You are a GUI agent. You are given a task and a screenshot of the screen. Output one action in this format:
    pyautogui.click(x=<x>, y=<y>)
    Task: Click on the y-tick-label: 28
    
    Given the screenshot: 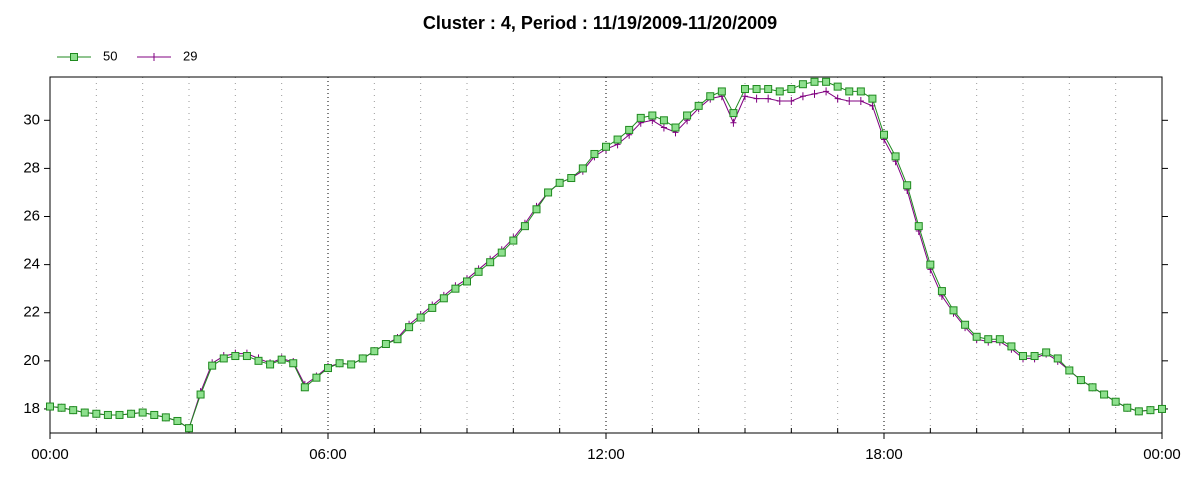 What is the action you would take?
    pyautogui.click(x=31, y=167)
    